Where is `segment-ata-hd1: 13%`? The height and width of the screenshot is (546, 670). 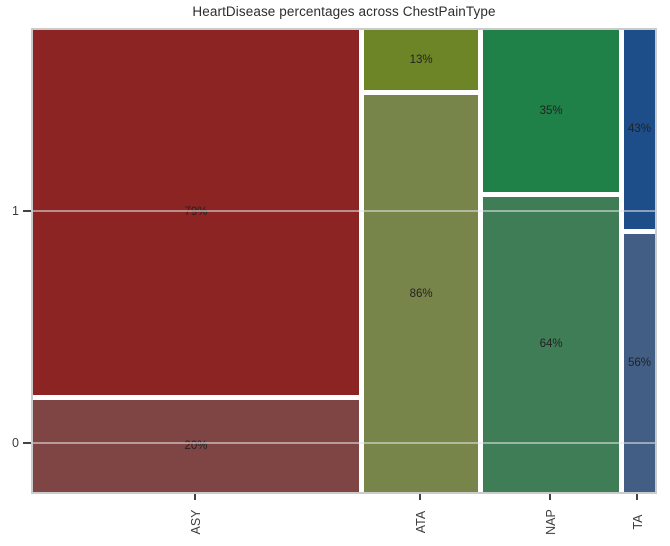 segment-ata-hd1: 13% is located at coordinates (421, 60).